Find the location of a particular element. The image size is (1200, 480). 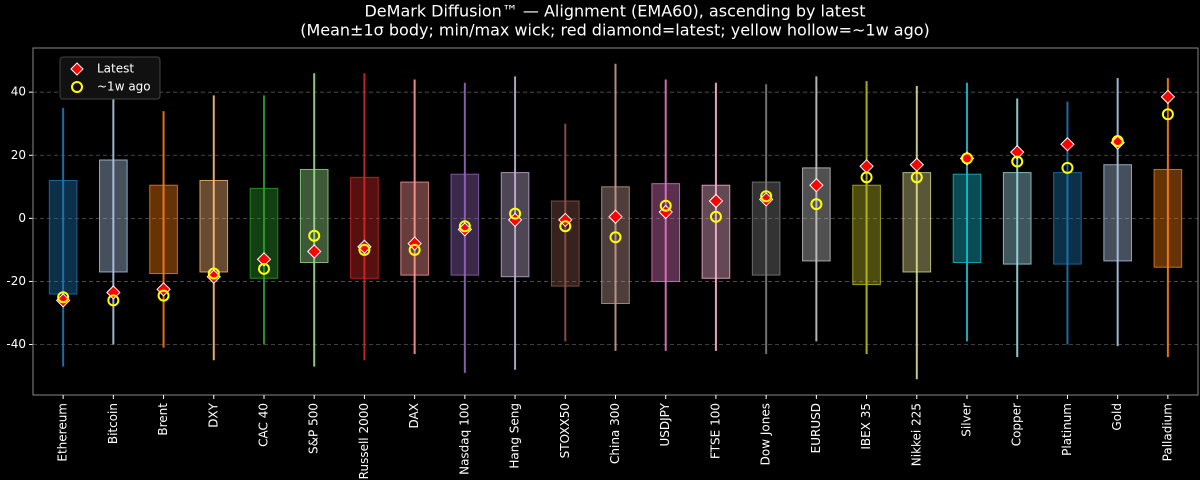

x-tick-label: S&P 500 is located at coordinates (314, 428).